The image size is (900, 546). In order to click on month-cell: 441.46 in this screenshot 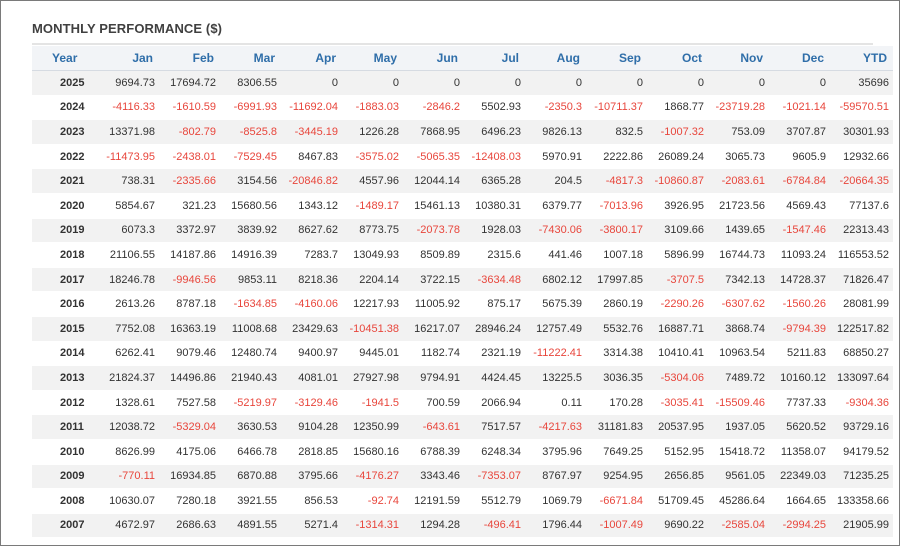, I will do `click(555, 255)`.